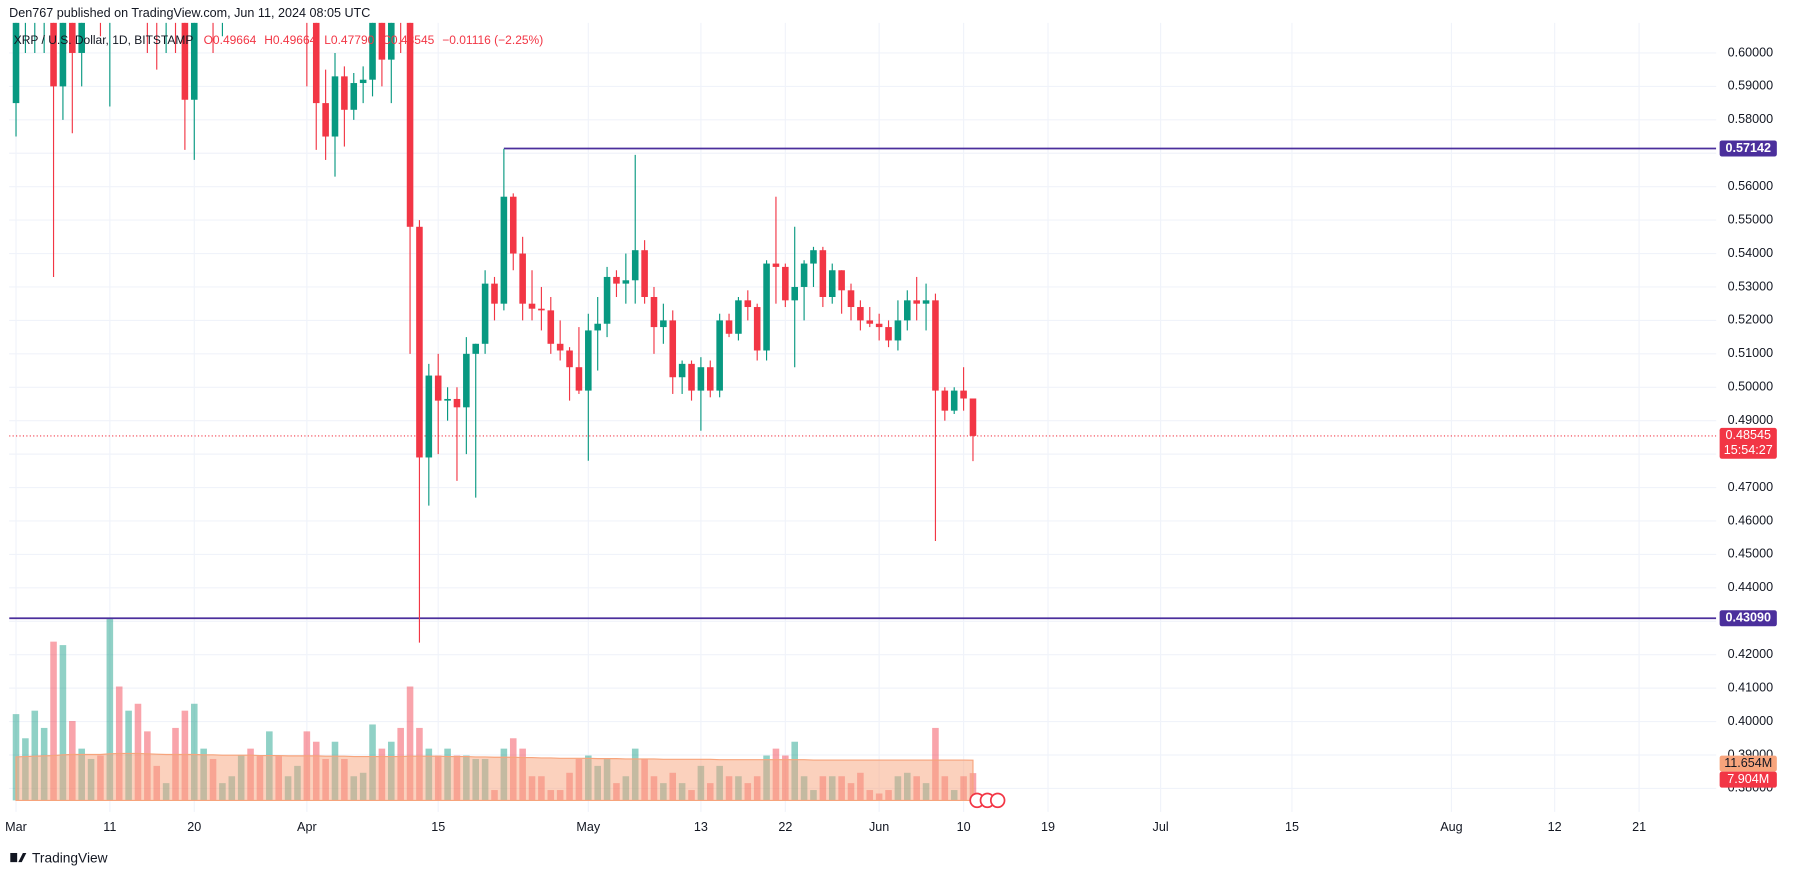  Describe the element at coordinates (1750, 420) in the screenshot. I see `y-tick-label: 0.49000` at that location.